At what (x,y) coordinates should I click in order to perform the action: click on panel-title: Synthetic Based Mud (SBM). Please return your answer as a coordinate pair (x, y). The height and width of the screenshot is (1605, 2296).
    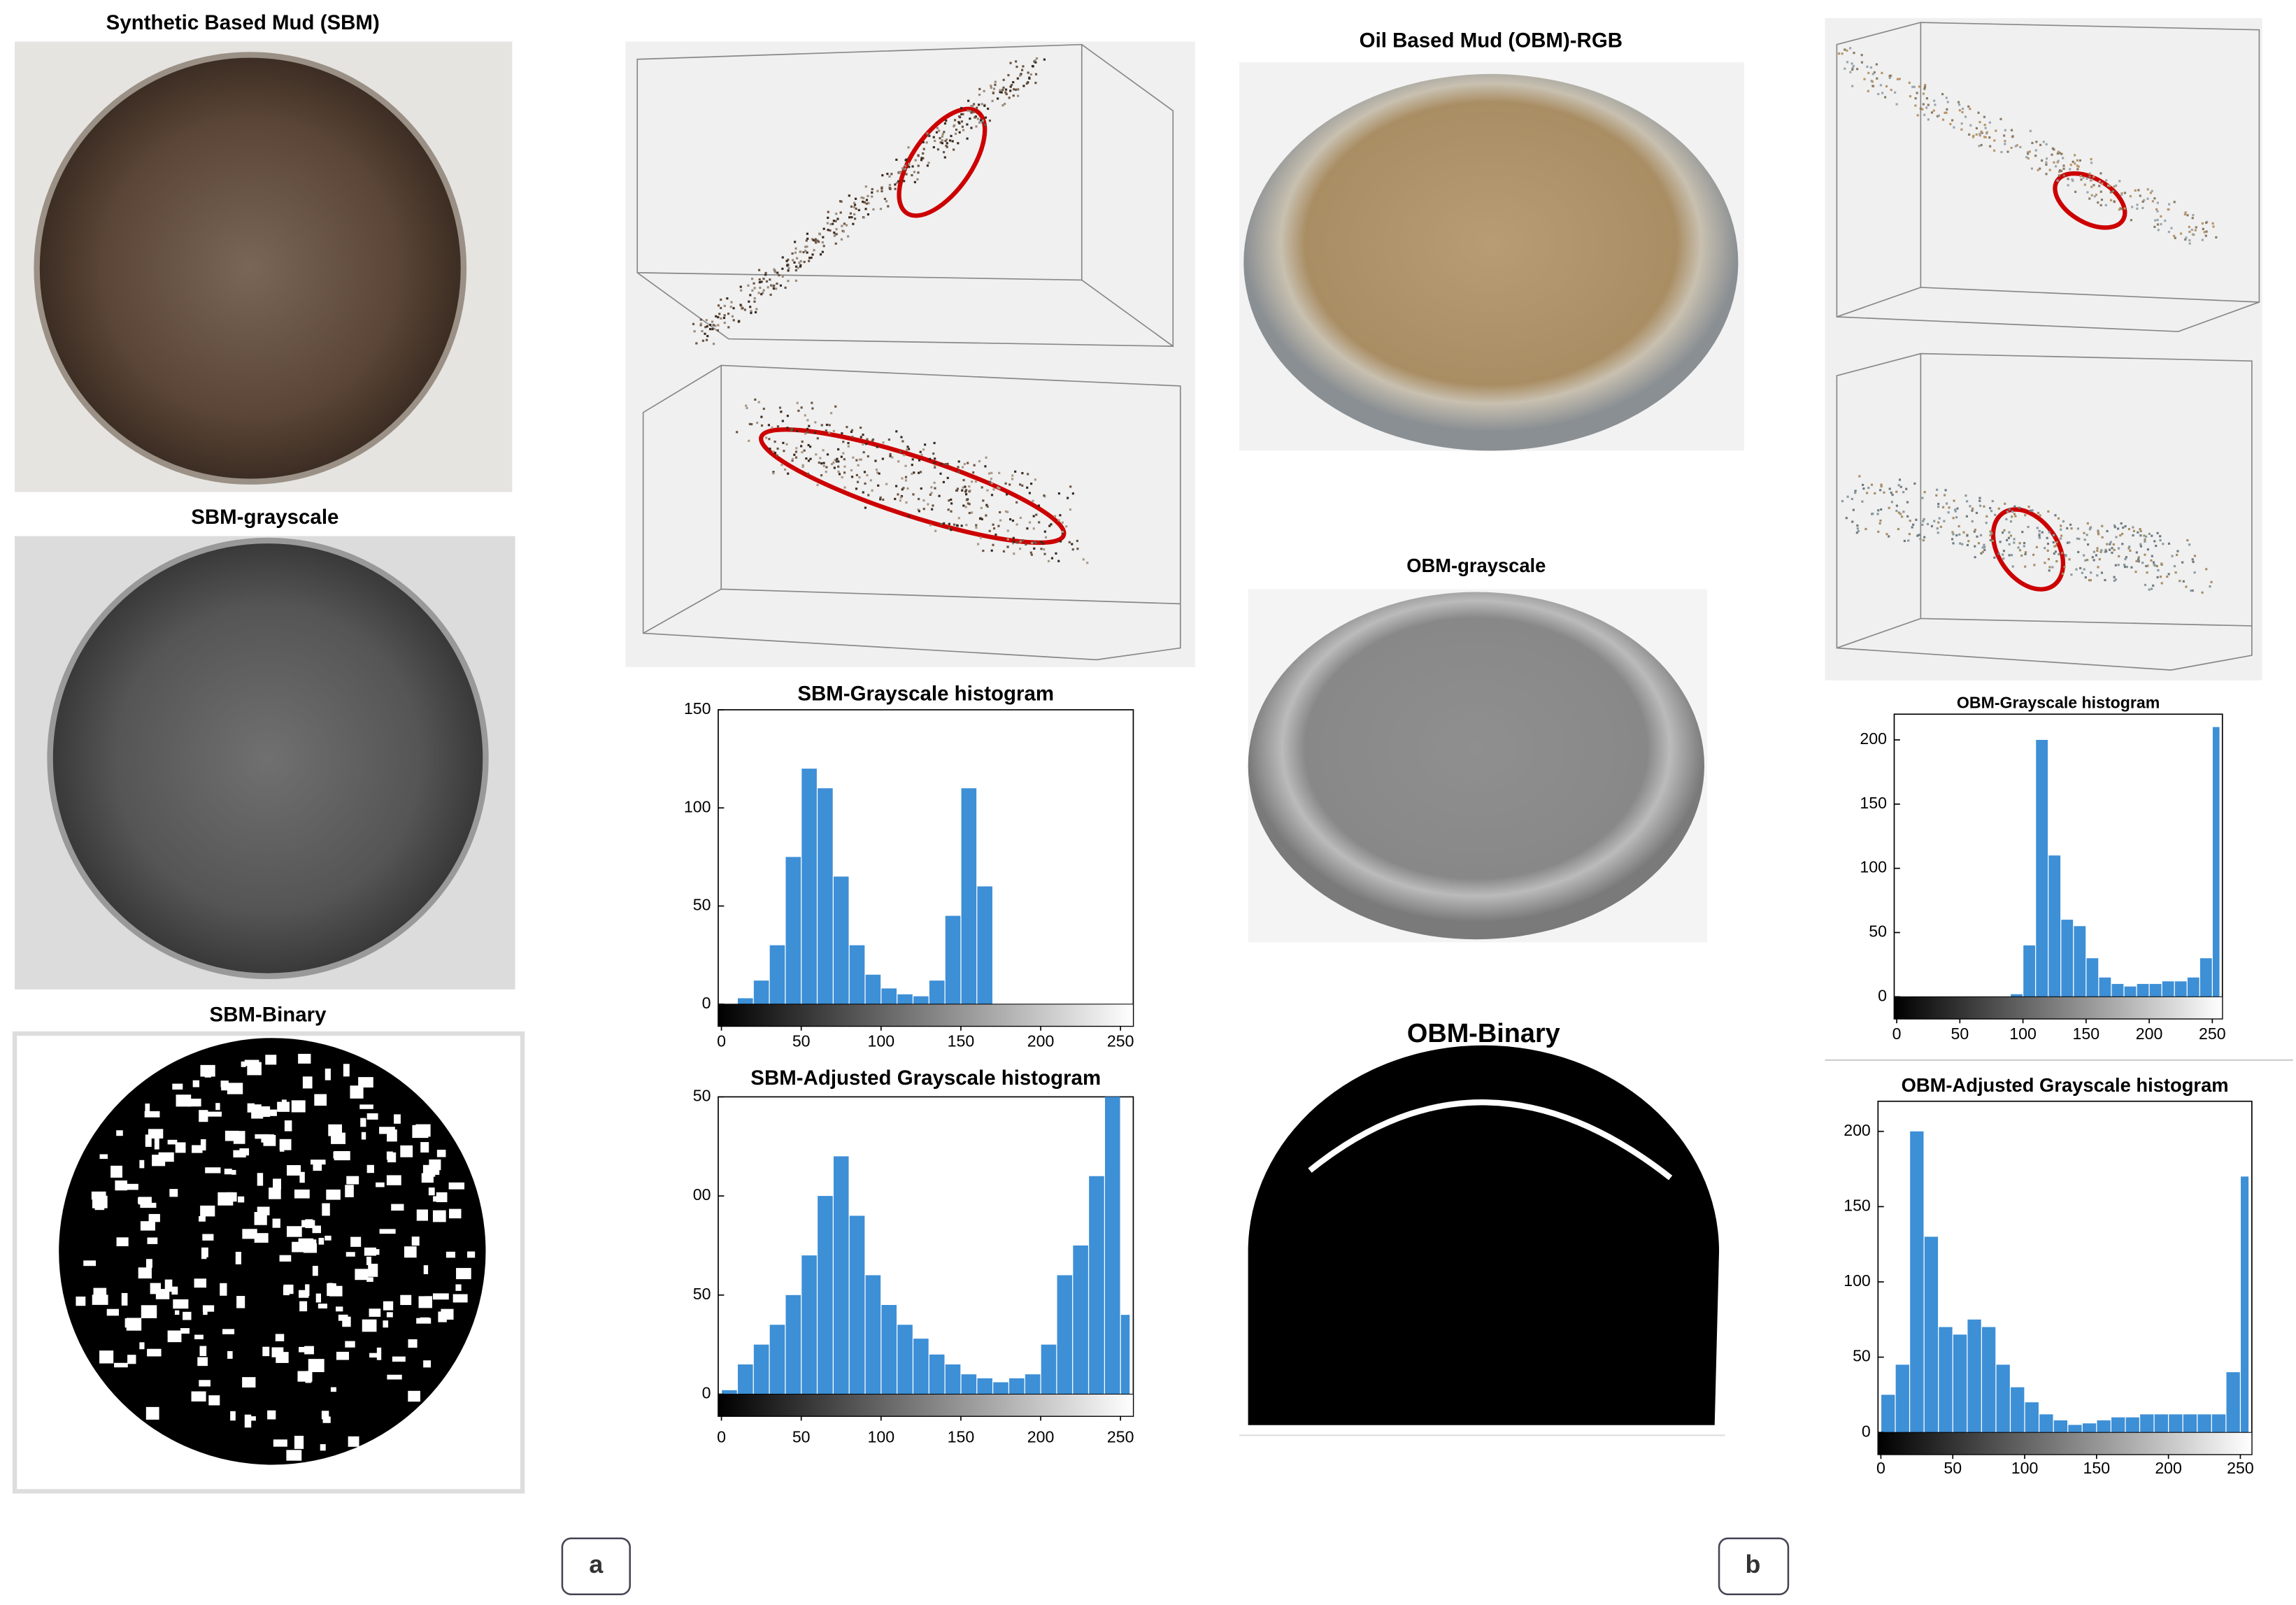
    Looking at the image, I should click on (243, 23).